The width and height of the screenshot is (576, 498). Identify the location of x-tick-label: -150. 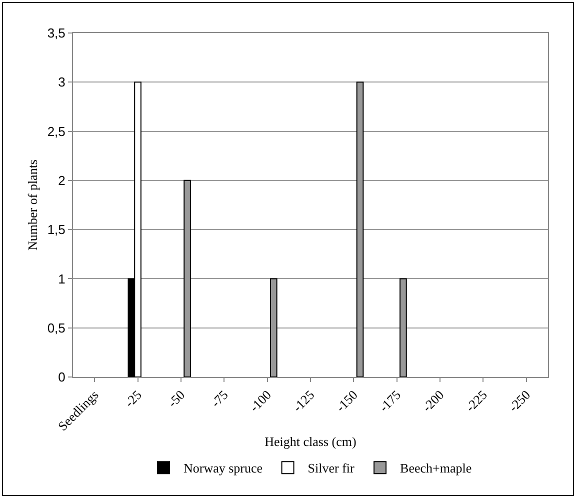
(346, 401).